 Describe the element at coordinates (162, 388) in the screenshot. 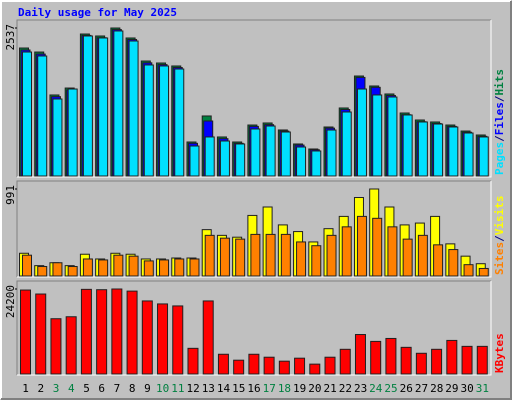

I see `x-tick-label: 10` at that location.